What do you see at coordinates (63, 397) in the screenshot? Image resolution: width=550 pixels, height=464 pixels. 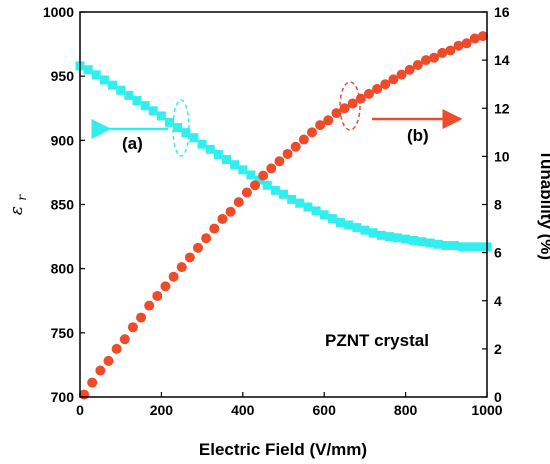 I see `y-left-tick-label: 700` at bounding box center [63, 397].